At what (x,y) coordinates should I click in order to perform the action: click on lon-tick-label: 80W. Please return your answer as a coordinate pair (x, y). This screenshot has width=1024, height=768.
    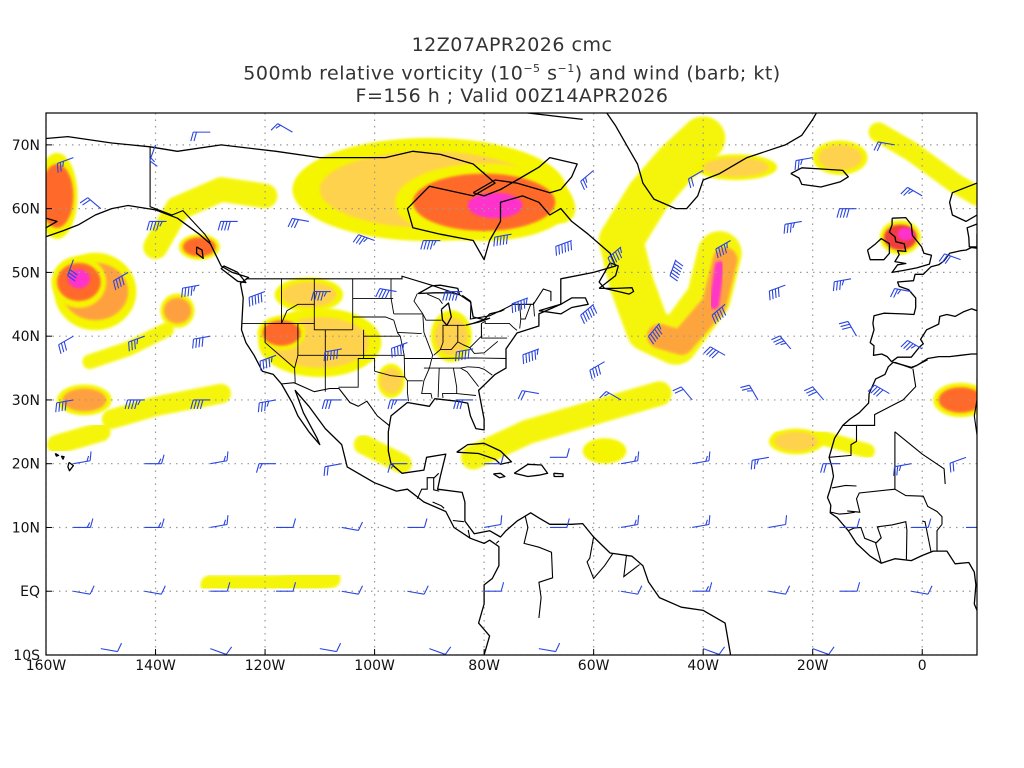
    Looking at the image, I should click on (484, 666).